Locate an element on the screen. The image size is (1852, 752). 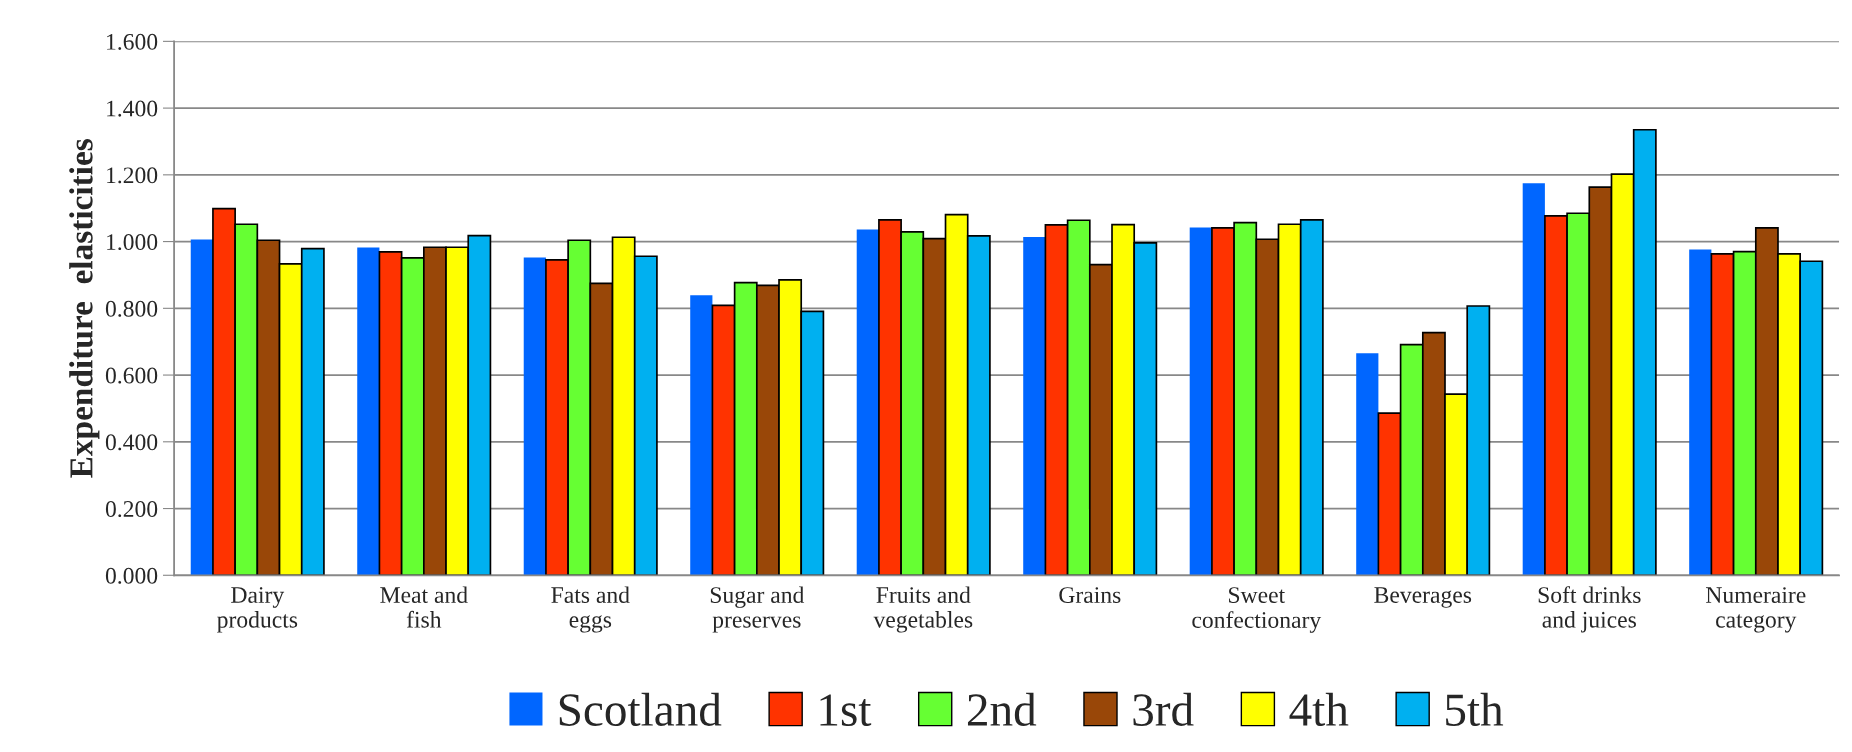
x-tick-label: Sweet confectionary is located at coordinates (1257, 610).